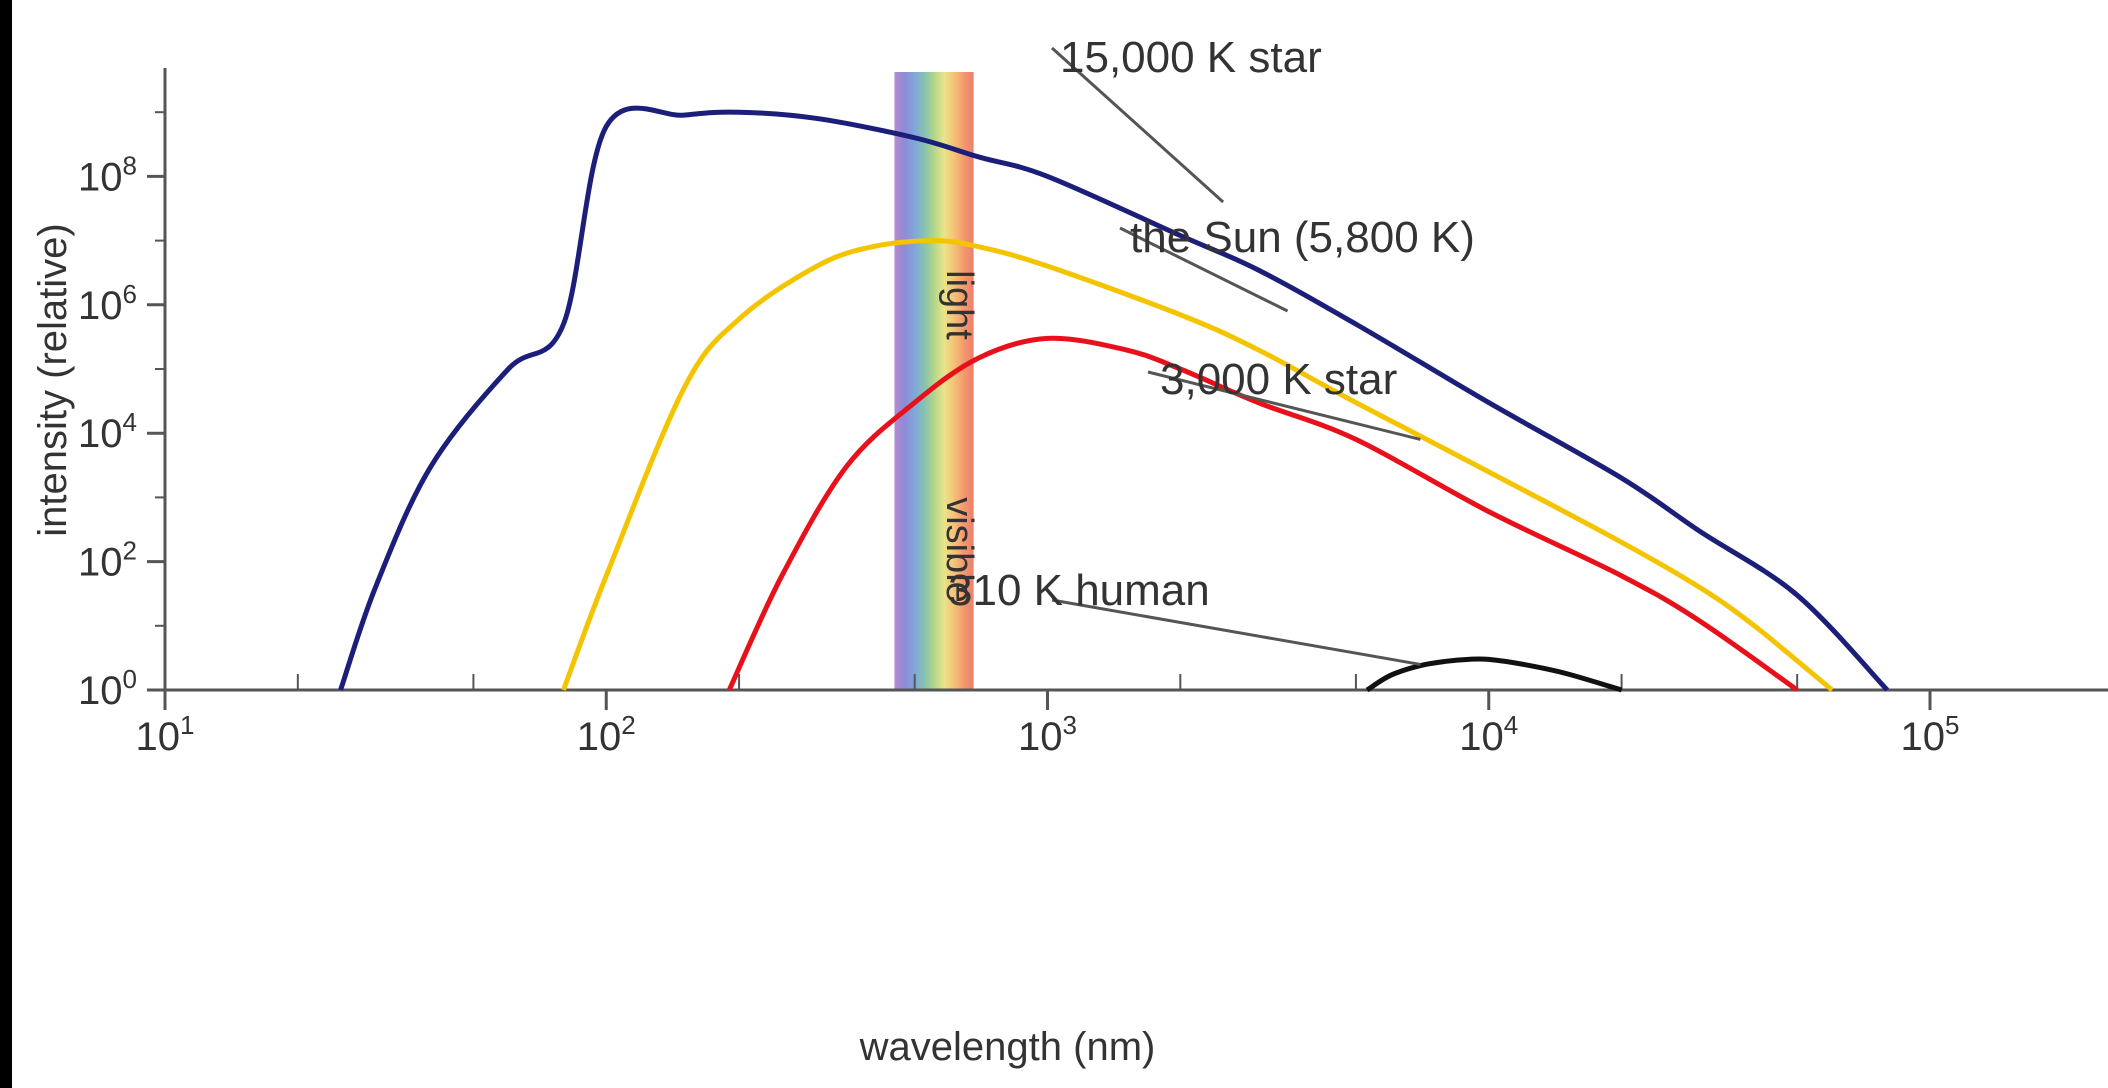 Image resolution: width=2108 pixels, height=1088 pixels. I want to click on annotation-label-2: 3,000 K star, so click(1278, 379).